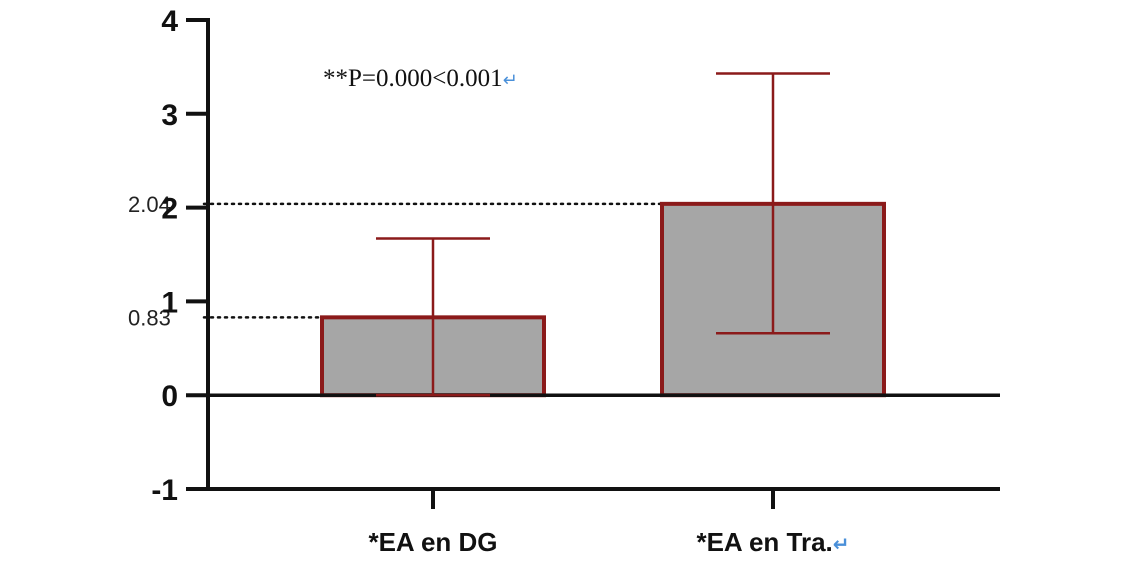 The image size is (1129, 588). What do you see at coordinates (434, 260) in the screenshot?
I see `reference-lines` at bounding box center [434, 260].